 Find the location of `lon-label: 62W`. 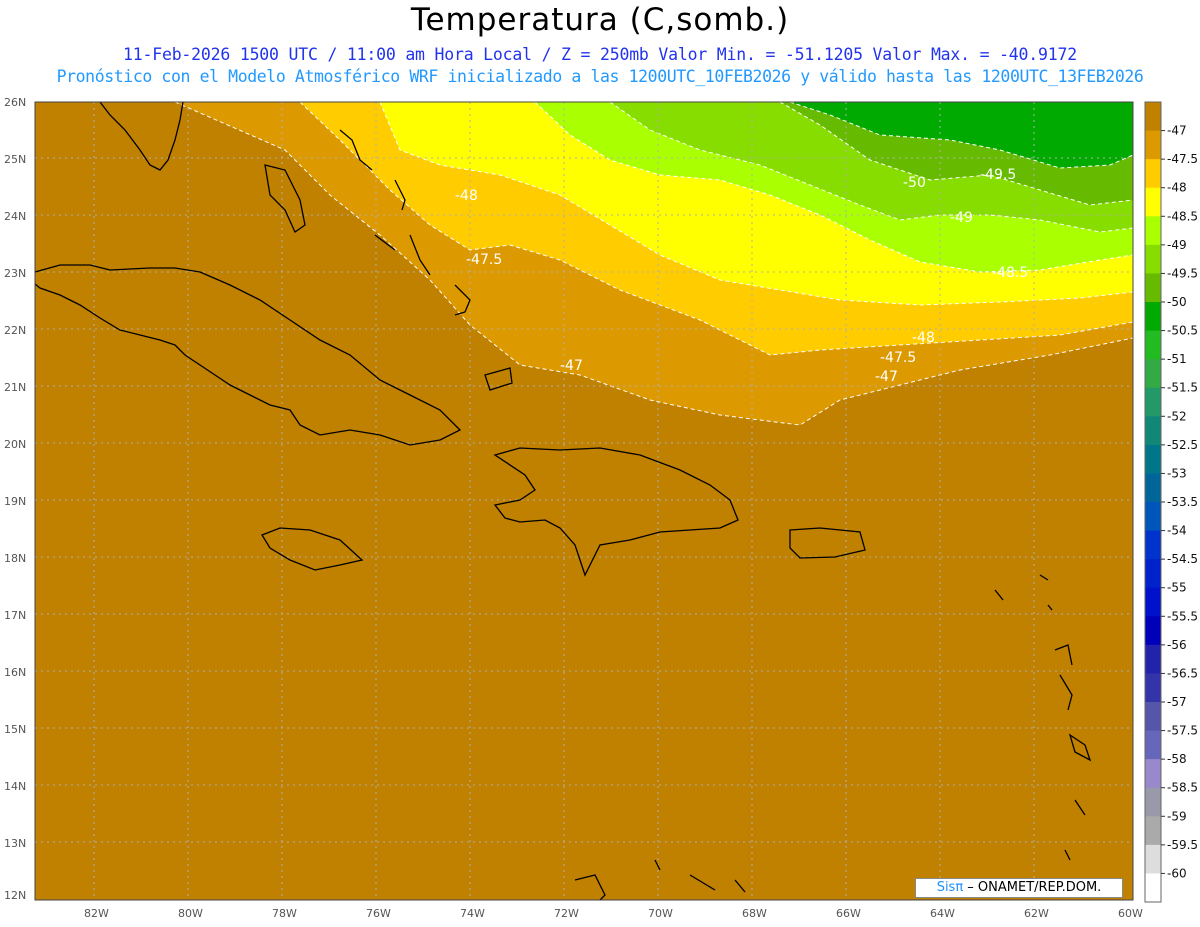

lon-label: 62W is located at coordinates (1036, 913).